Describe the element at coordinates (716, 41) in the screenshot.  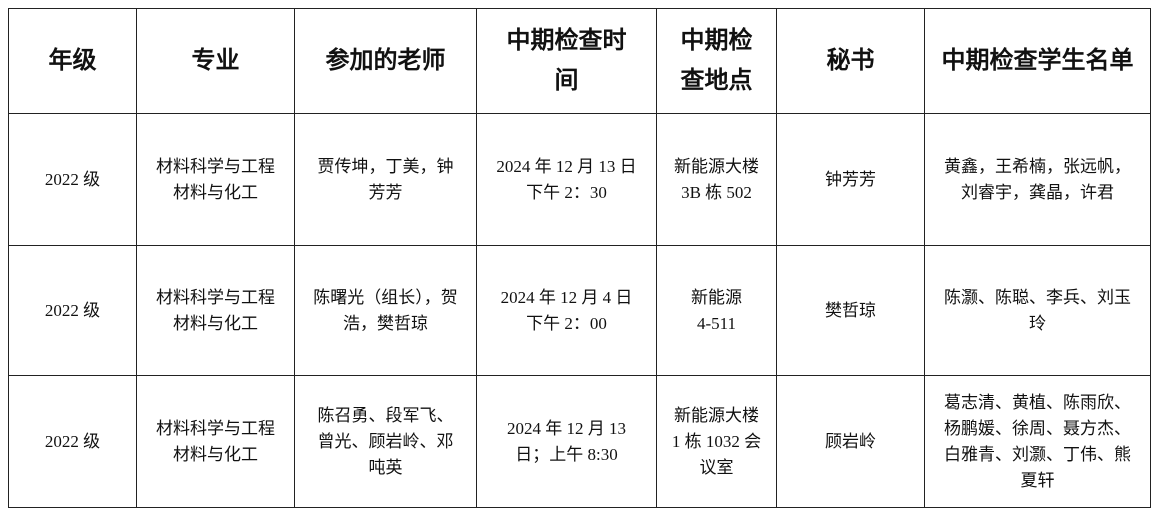
I see `cell-text-line: 中期检` at that location.